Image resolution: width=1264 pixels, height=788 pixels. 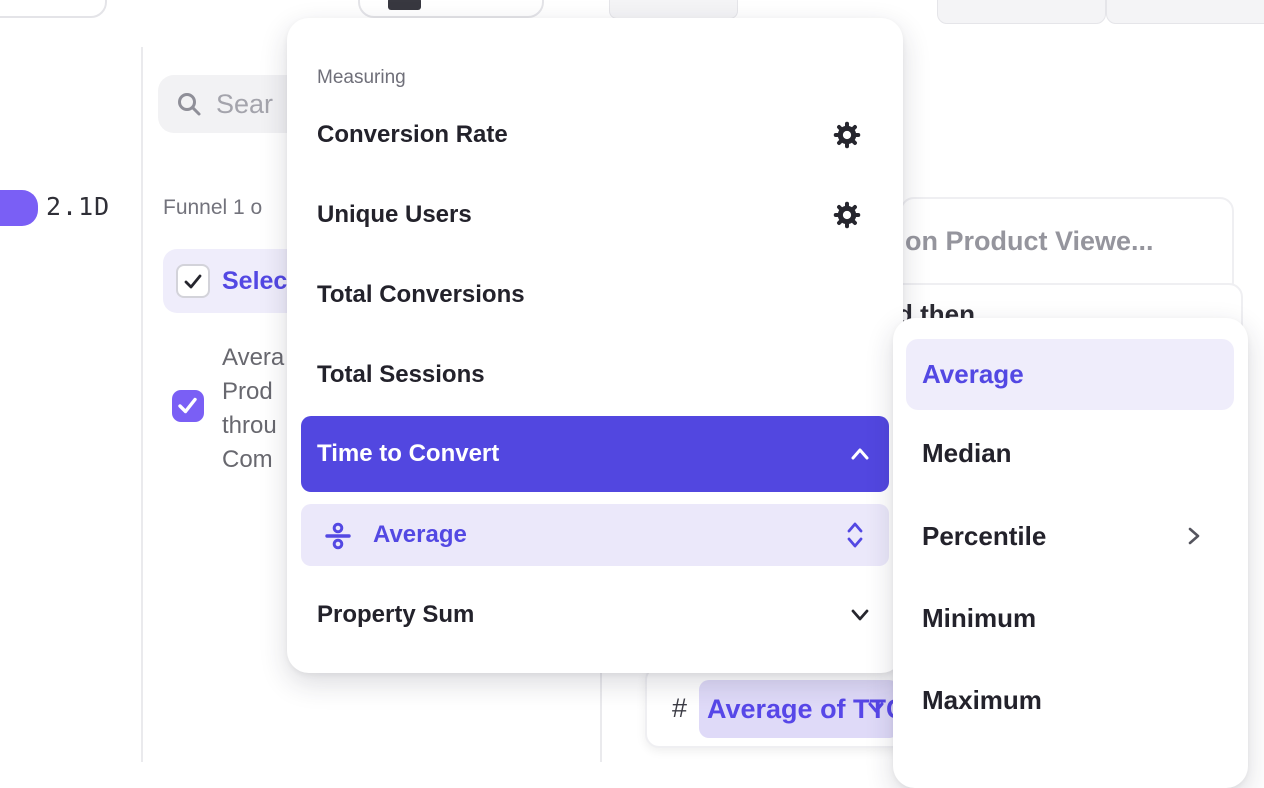 I want to click on submenu-item-label: Minimum, so click(x=979, y=618).